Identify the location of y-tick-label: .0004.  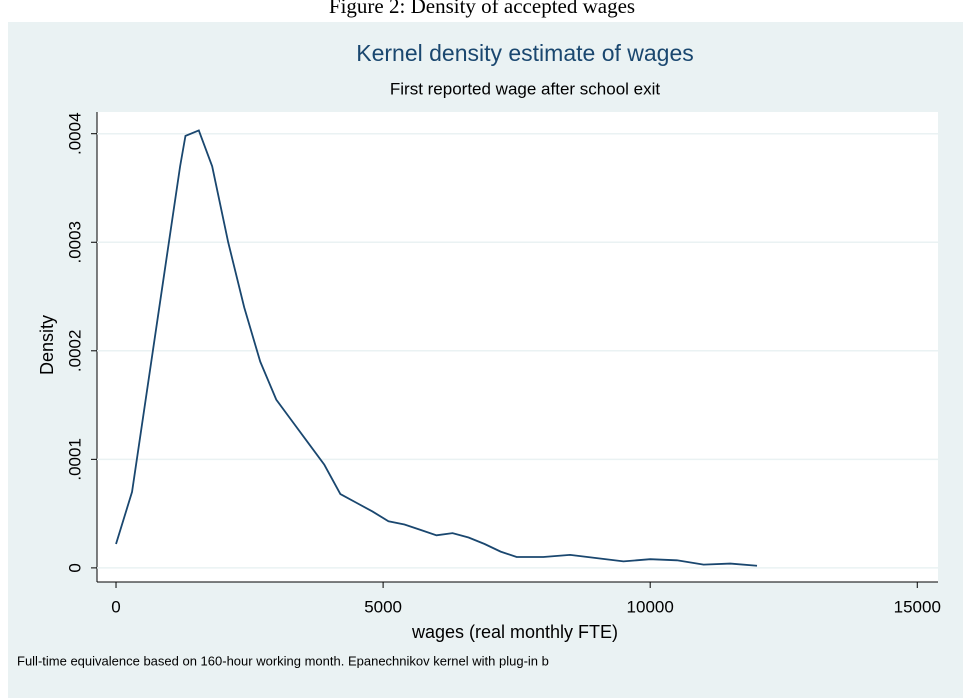
(74, 133).